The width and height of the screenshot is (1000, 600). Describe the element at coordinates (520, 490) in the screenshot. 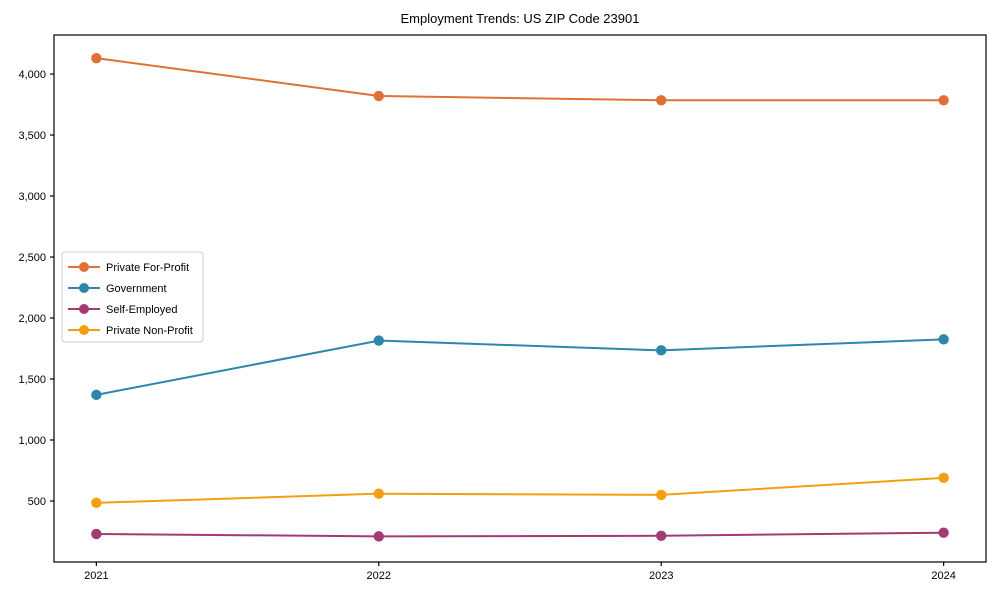

I see `series-line-private-non-profit` at that location.